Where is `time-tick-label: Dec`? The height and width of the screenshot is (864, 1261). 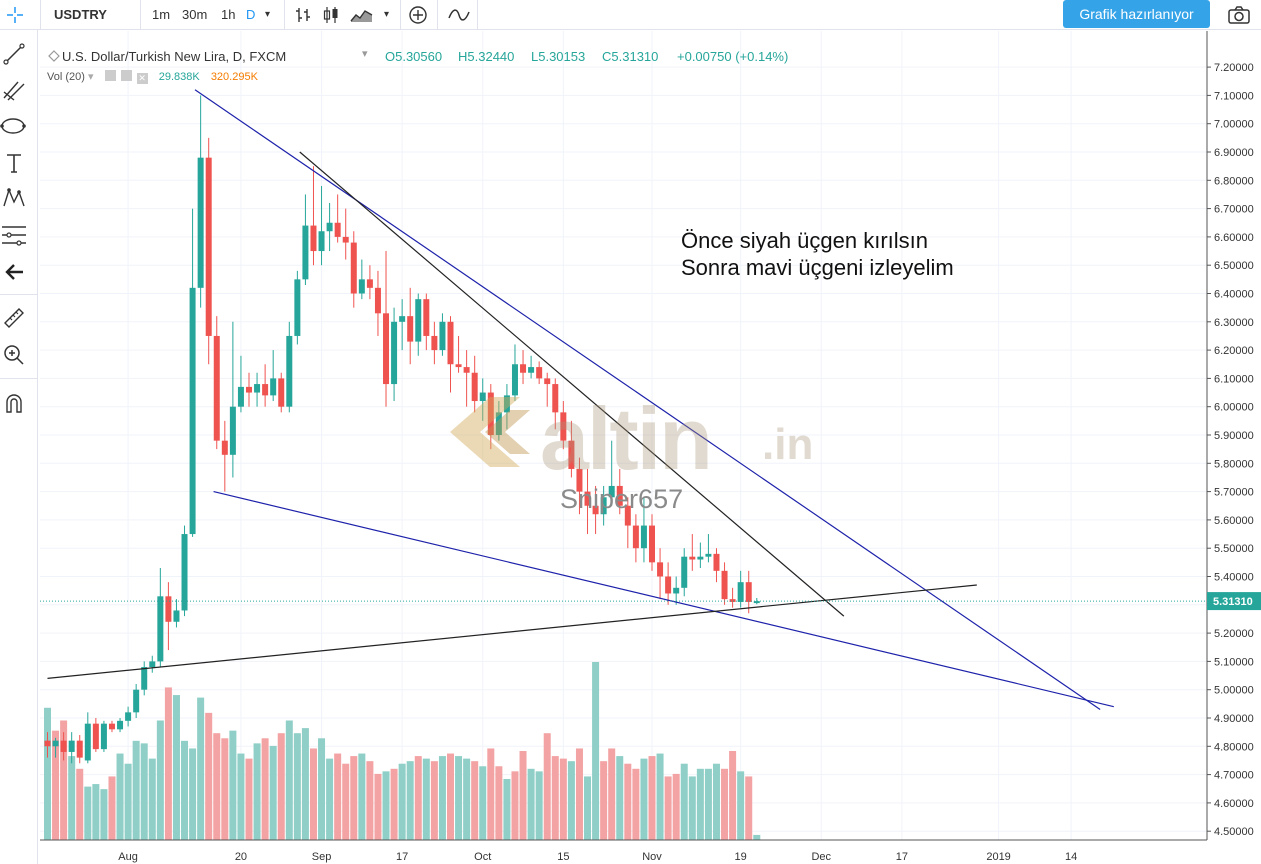
time-tick-label: Dec is located at coordinates (821, 857).